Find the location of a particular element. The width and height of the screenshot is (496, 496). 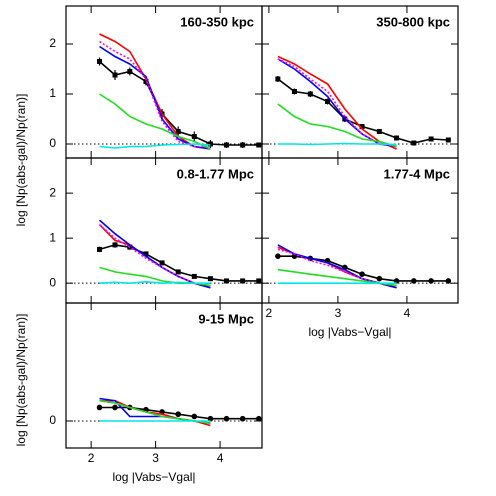

panel-title: 350-800 kpc is located at coordinates (413, 21).